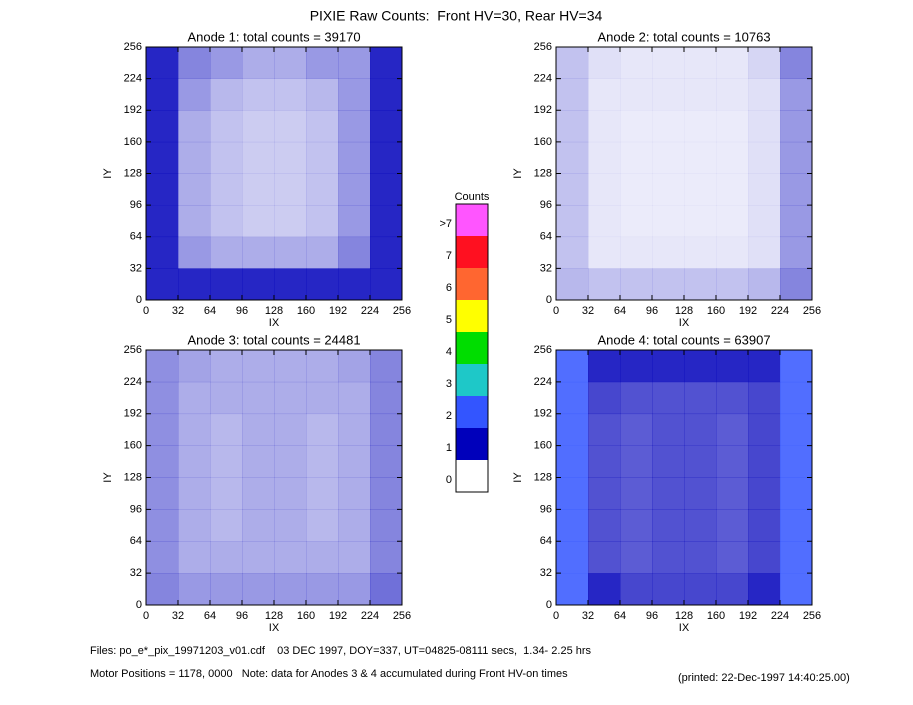  Describe the element at coordinates (108, 173) in the screenshot. I see `y-axis-label: IY` at that location.